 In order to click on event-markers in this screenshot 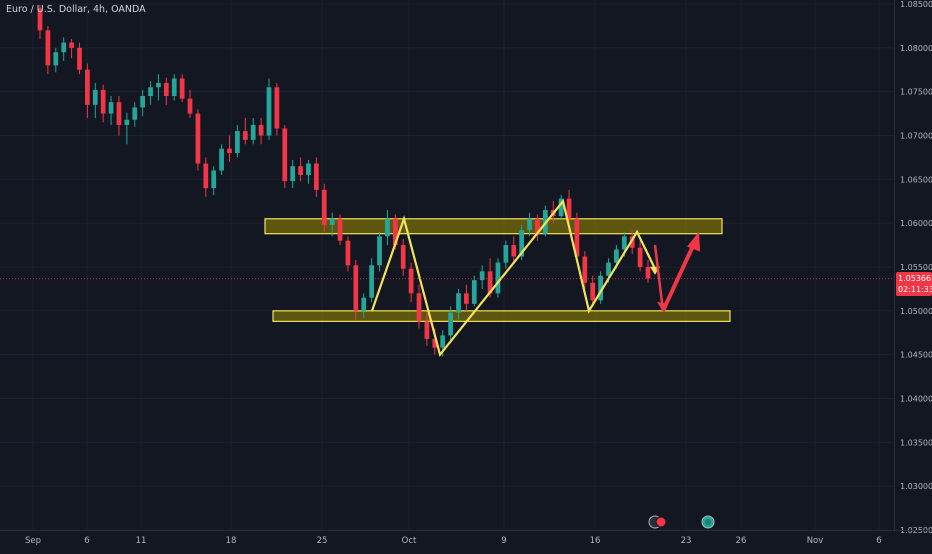, I will do `click(681, 522)`.